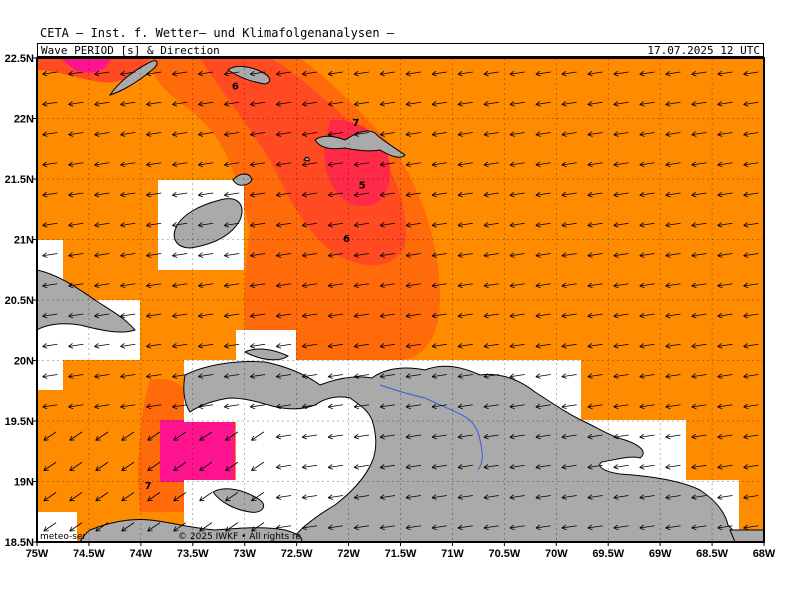 This screenshot has width=800, height=600. Describe the element at coordinates (208, 223) in the screenshot. I see `great-inagua` at that location.